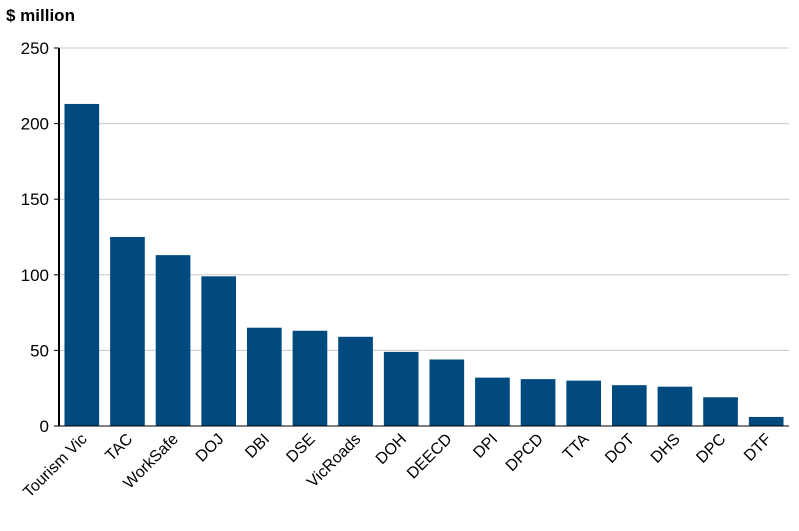  What do you see at coordinates (711, 449) in the screenshot?
I see `x-tick-label: DPC` at bounding box center [711, 449].